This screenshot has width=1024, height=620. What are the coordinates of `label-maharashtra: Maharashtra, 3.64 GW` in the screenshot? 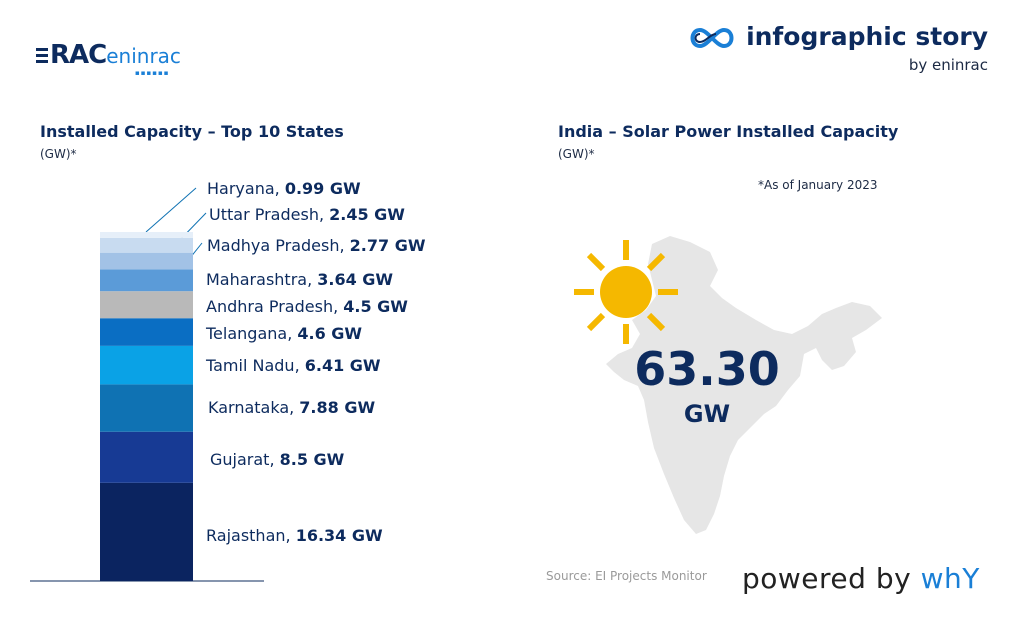 It's located at (299, 279).